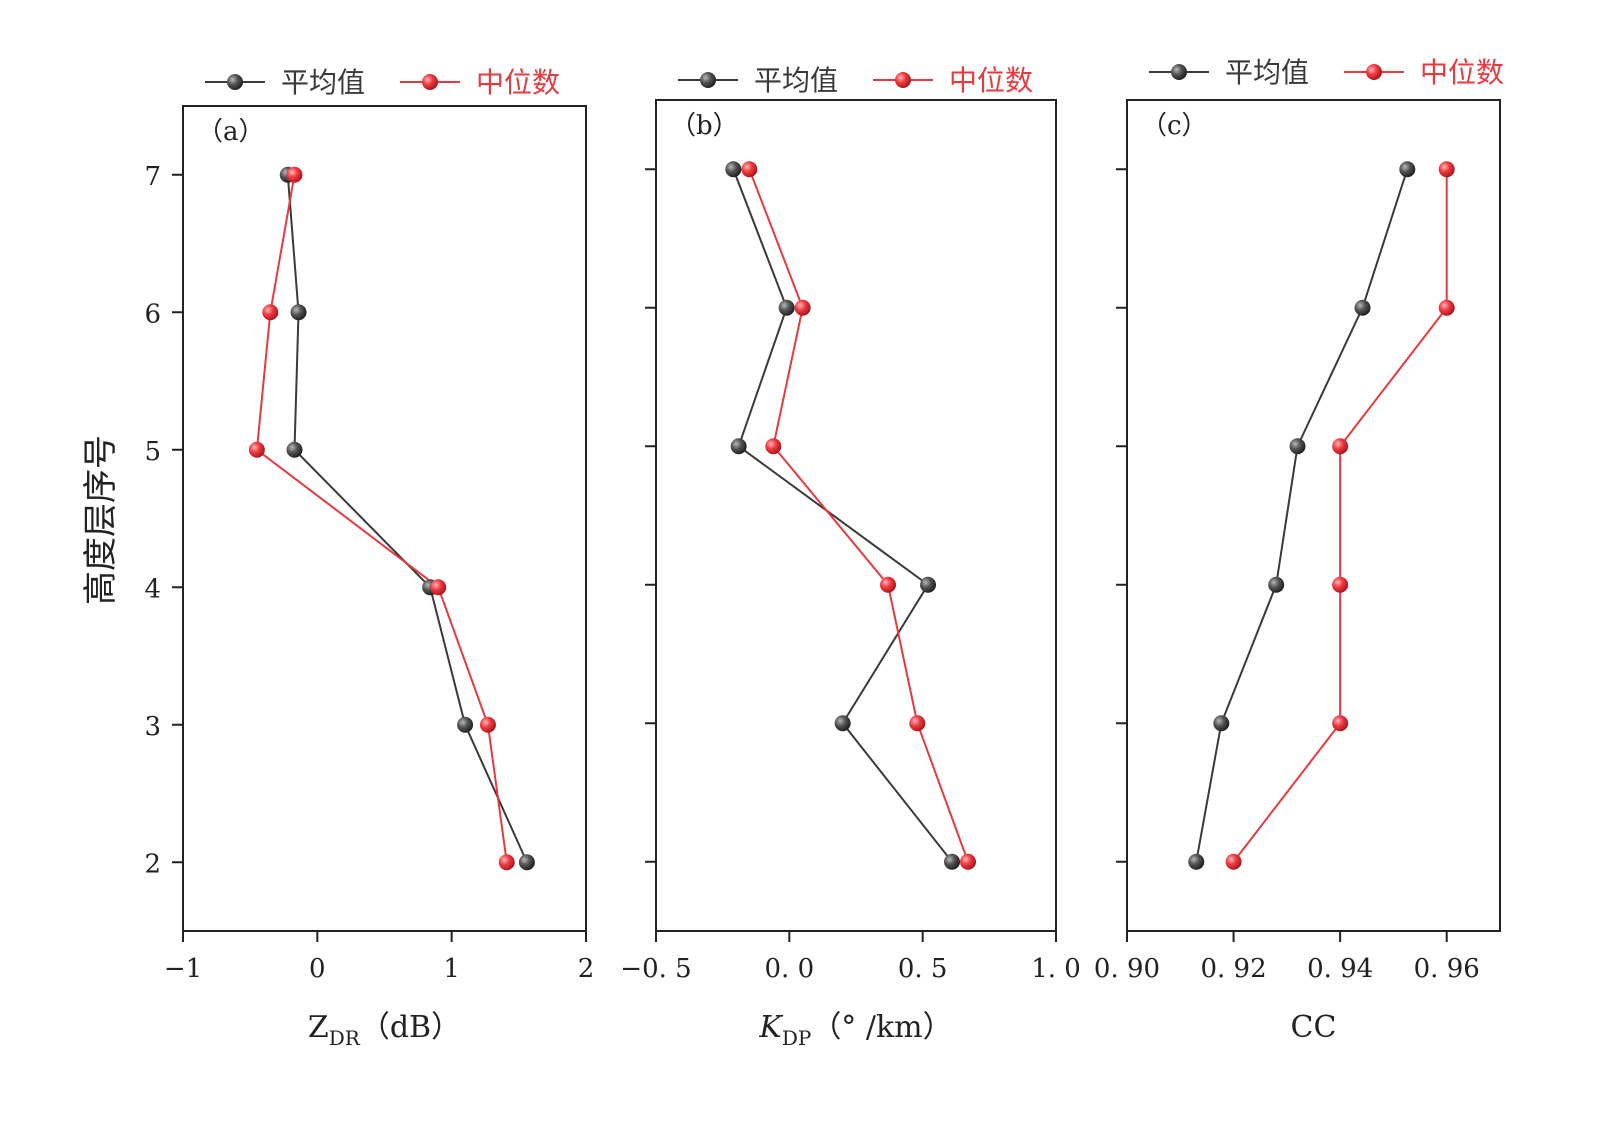 The width and height of the screenshot is (1600, 1132). What do you see at coordinates (1127, 969) in the screenshot?
I see `x-tick-label: 0. 90` at bounding box center [1127, 969].